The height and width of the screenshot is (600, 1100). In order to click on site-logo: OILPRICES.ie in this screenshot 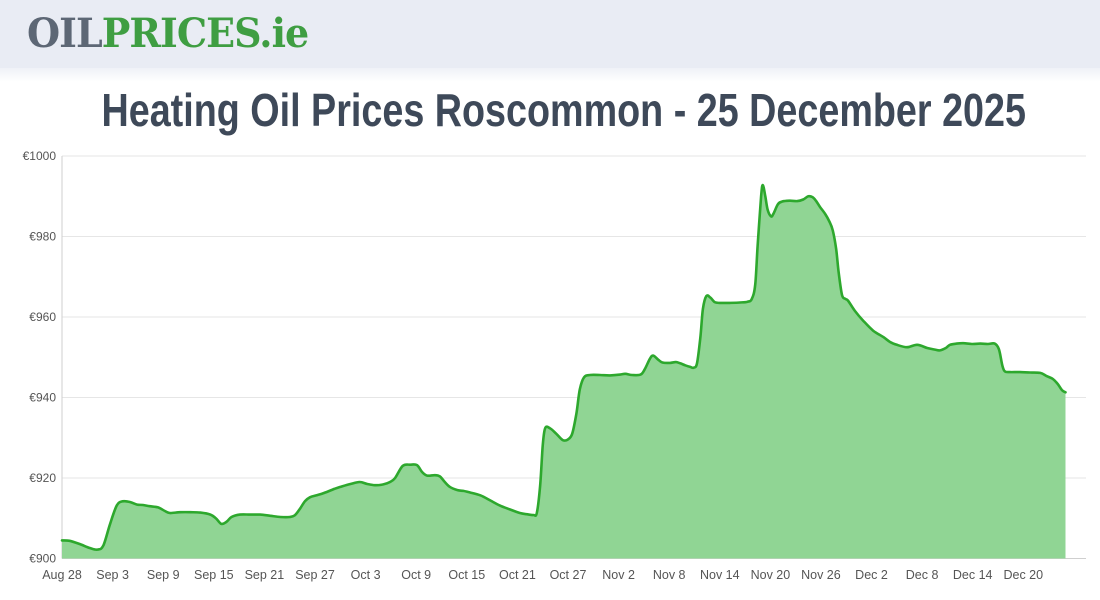, I will do `click(168, 34)`.